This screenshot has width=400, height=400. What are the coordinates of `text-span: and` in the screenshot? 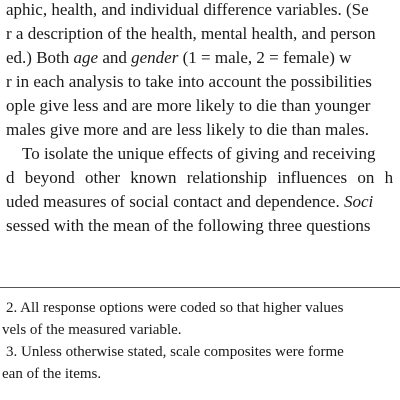 It's located at (115, 57).